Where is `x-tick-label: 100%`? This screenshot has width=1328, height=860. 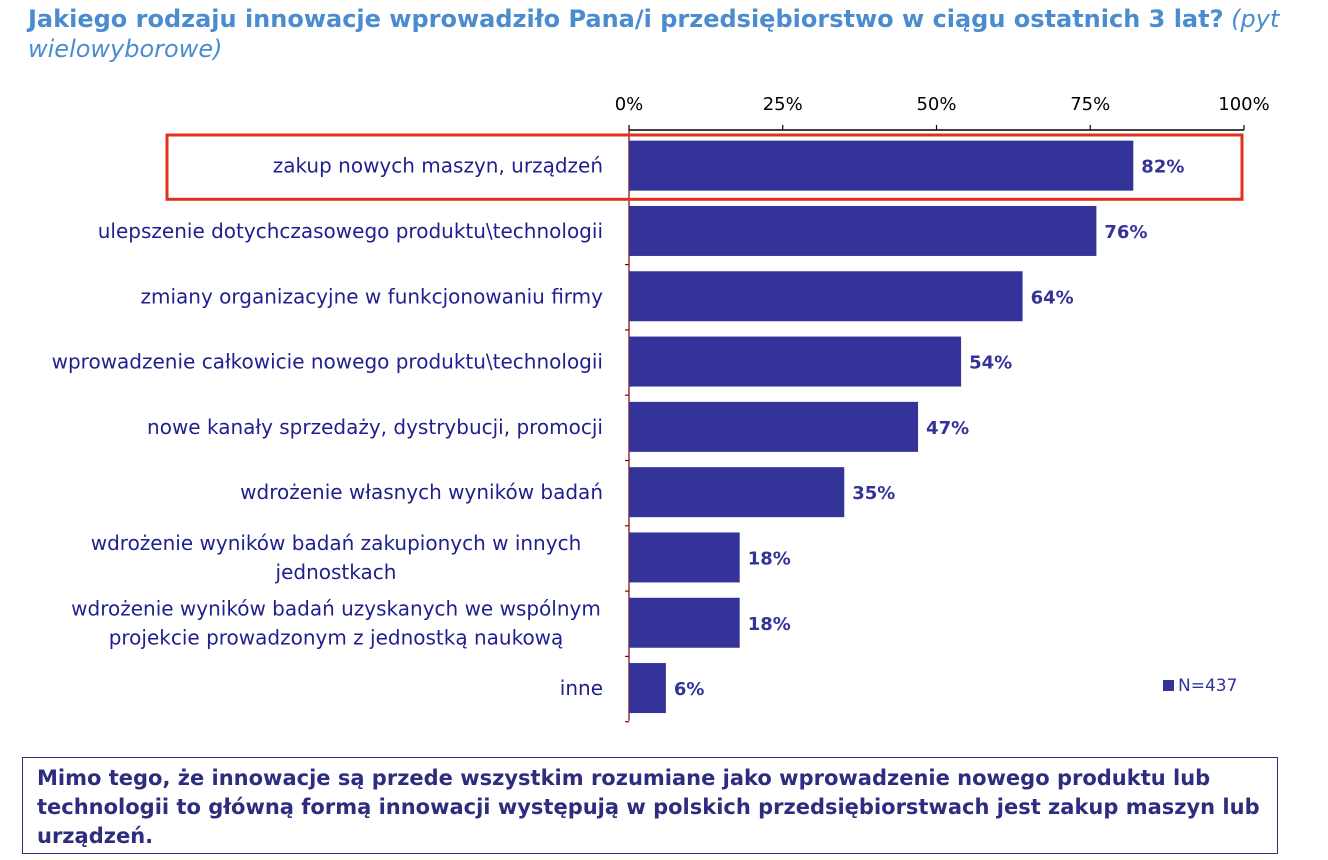 x-tick-label: 100% is located at coordinates (1243, 104).